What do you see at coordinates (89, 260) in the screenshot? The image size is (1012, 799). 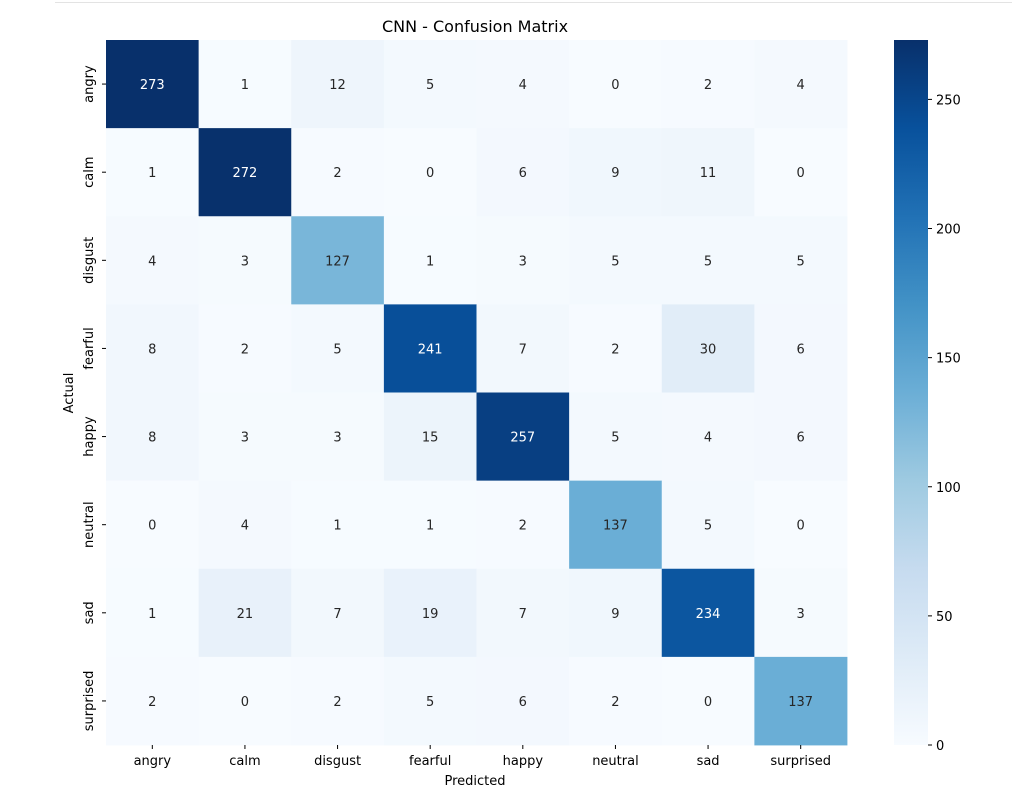 I see `y-tick-label: disgust` at bounding box center [89, 260].